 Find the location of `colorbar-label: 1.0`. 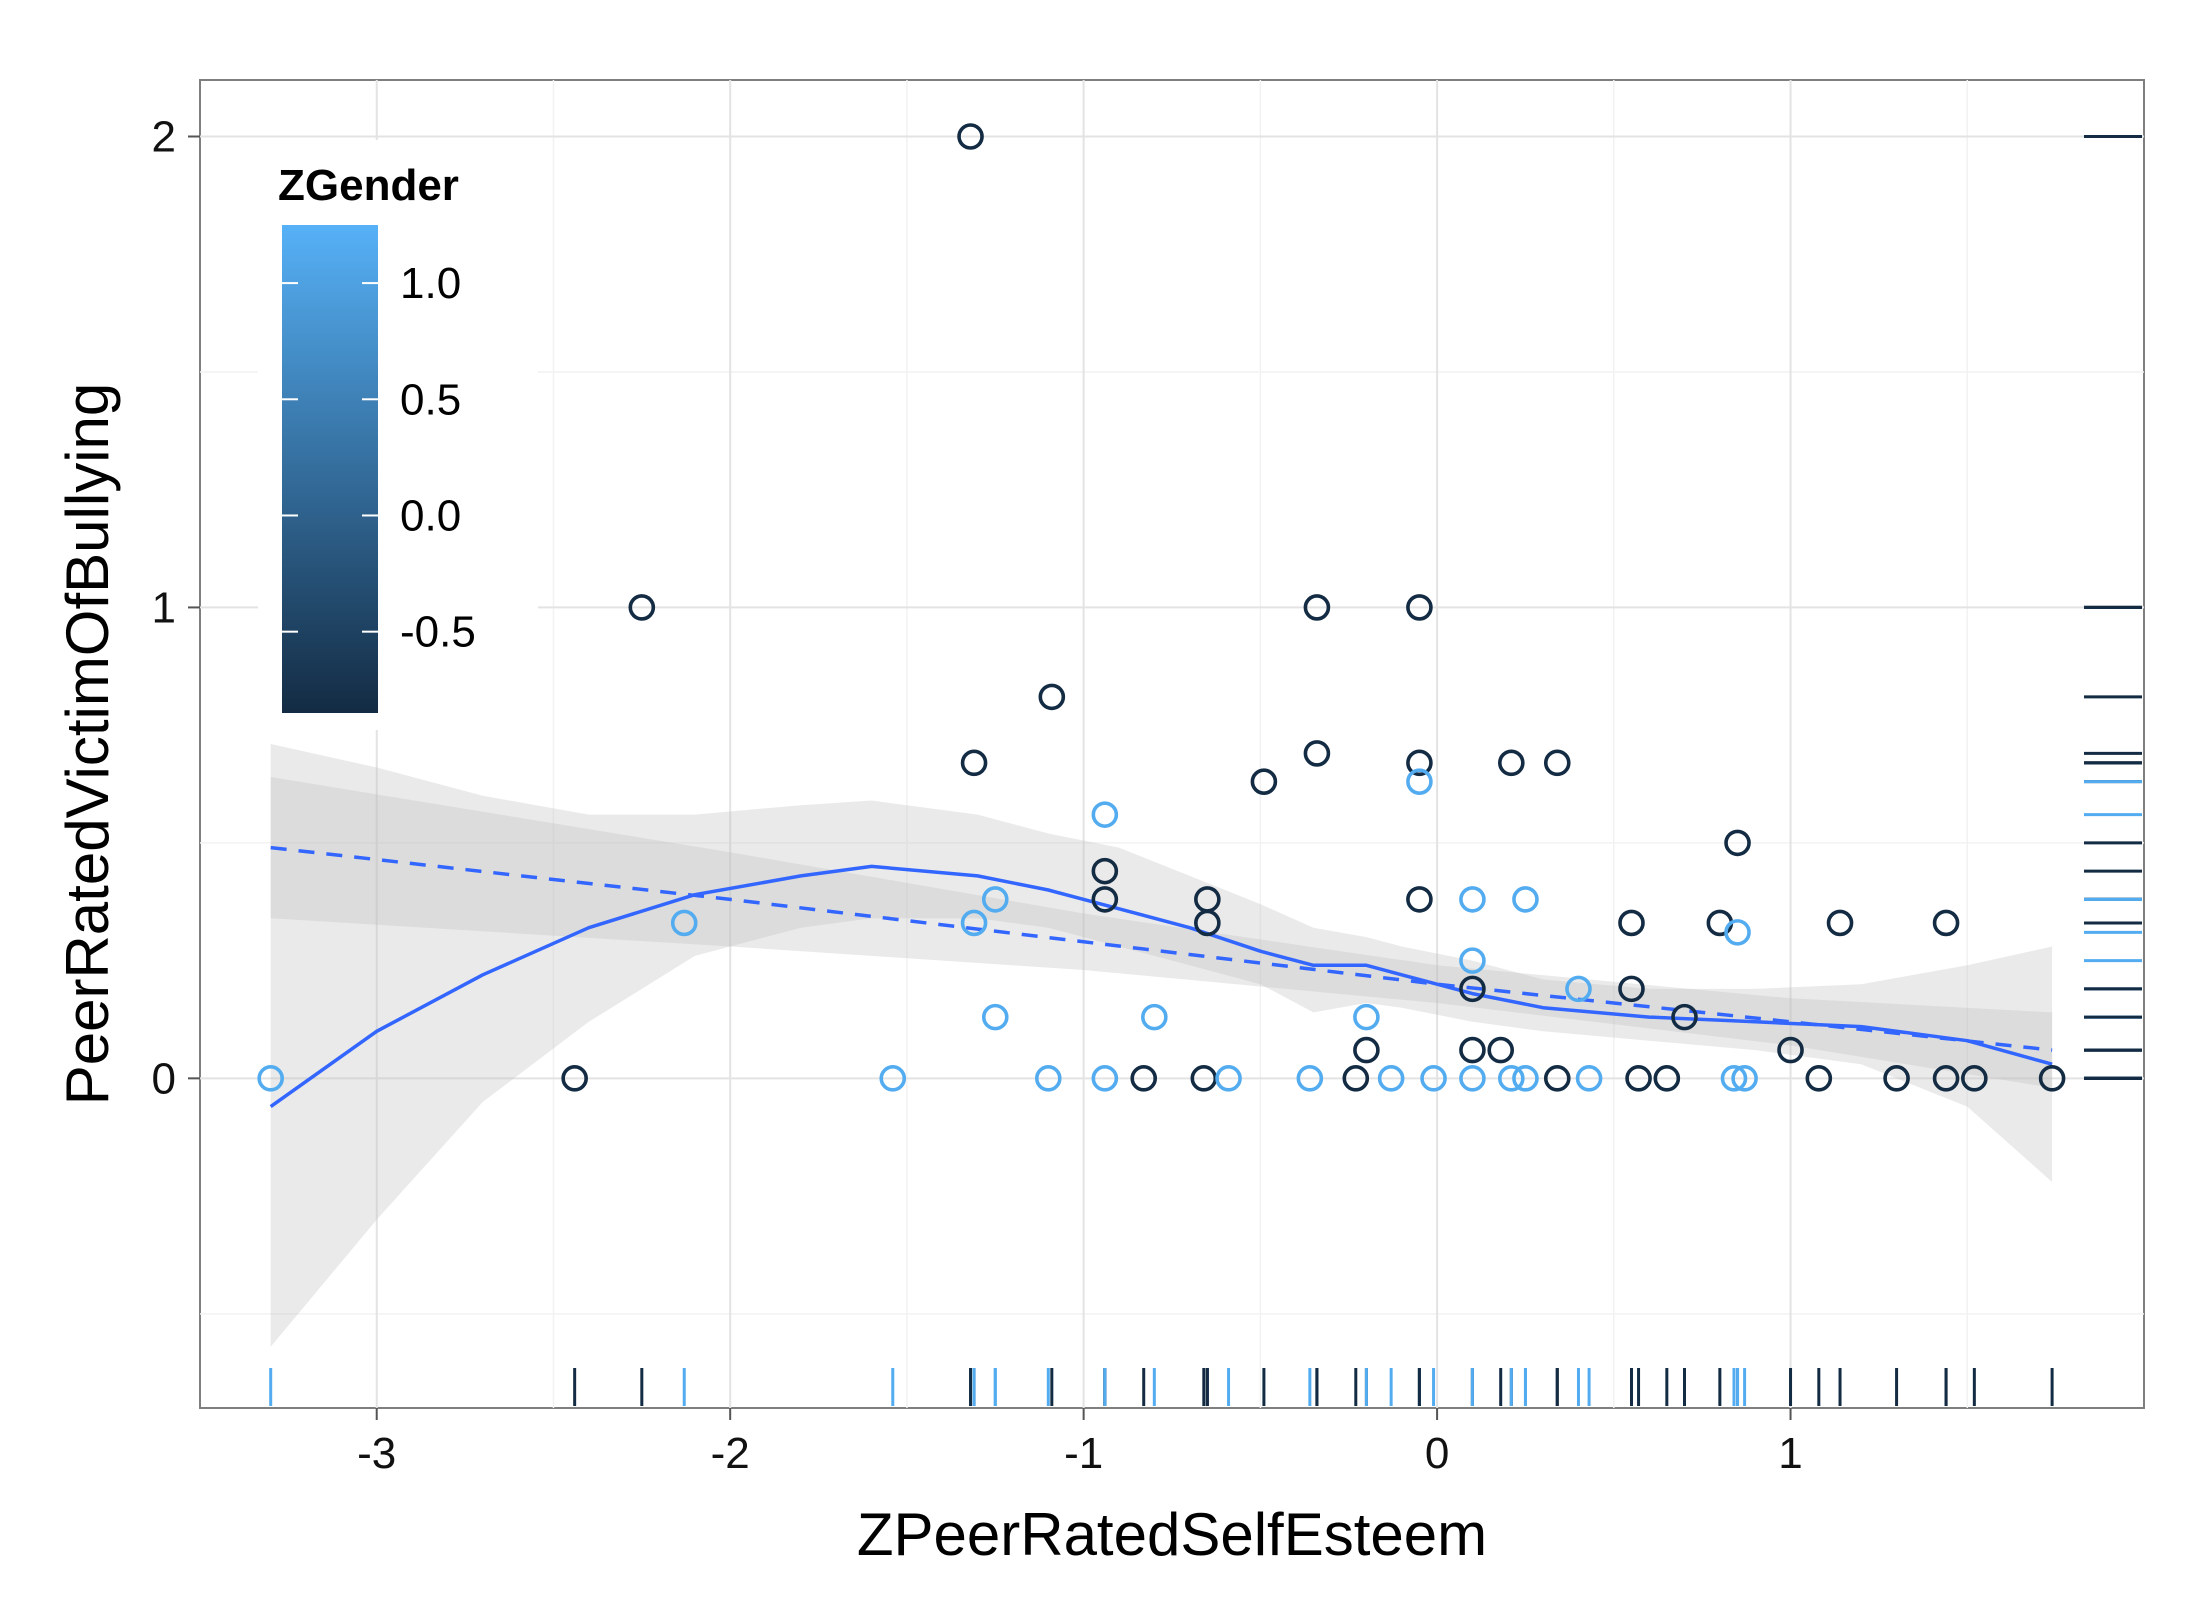

colorbar-label: 1.0 is located at coordinates (430, 283).